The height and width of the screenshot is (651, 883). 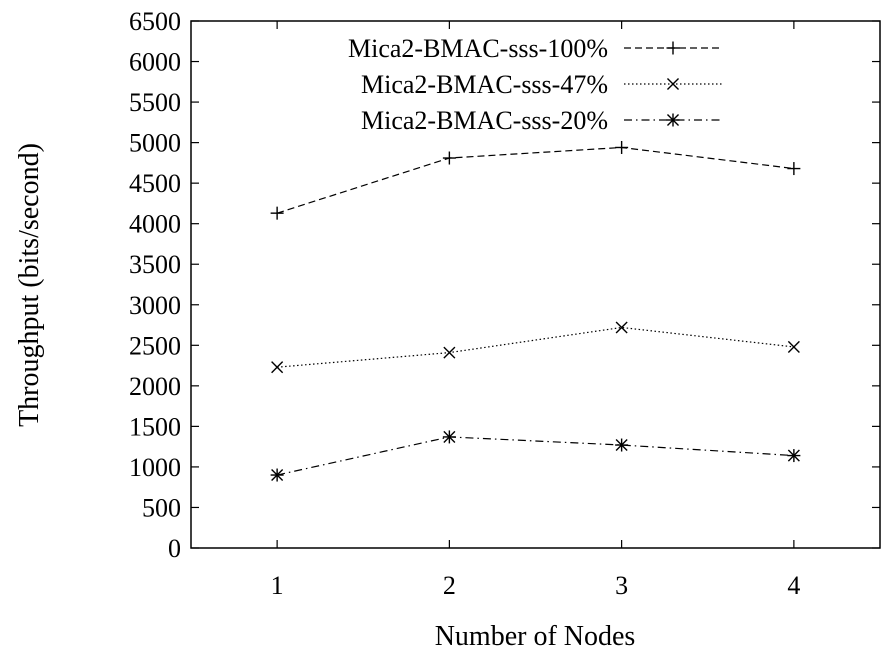 What do you see at coordinates (793, 585) in the screenshot?
I see `x-tick-label: 4` at bounding box center [793, 585].